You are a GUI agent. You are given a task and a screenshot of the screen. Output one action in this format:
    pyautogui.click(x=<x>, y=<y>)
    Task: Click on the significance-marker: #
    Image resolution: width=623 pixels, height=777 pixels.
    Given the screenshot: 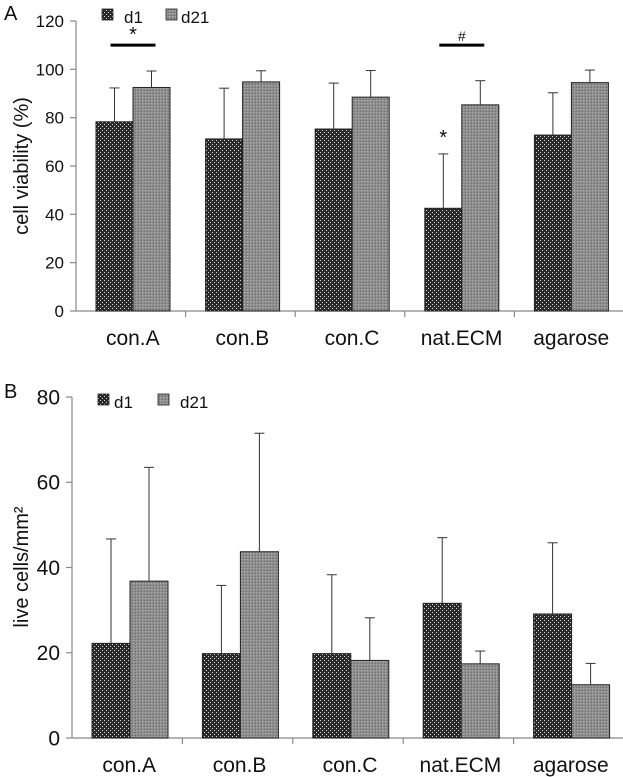 What is the action you would take?
    pyautogui.click(x=462, y=36)
    